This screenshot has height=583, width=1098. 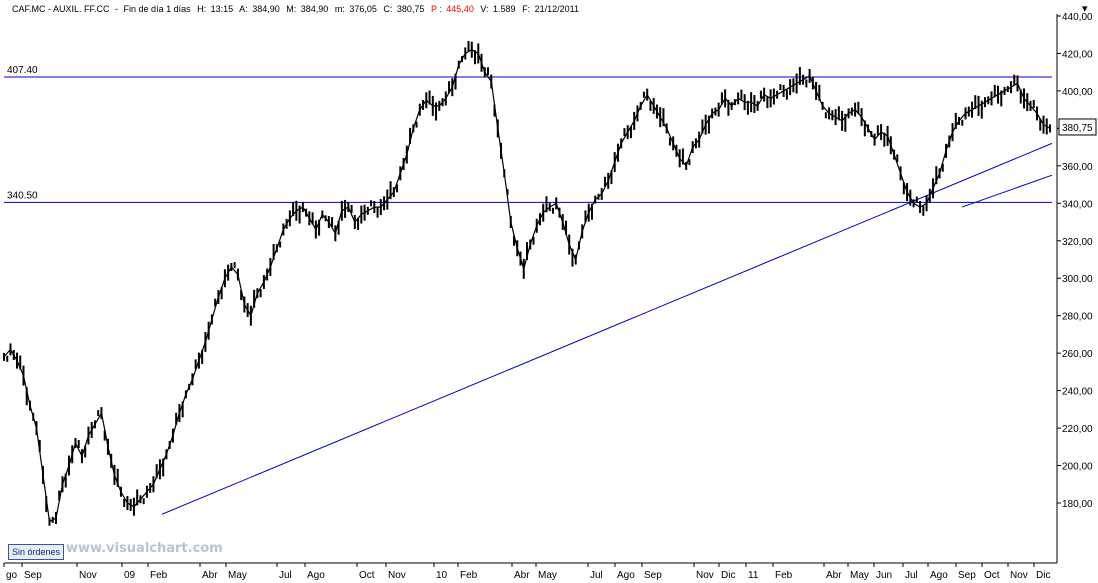 I want to click on header-a-value: 384,90, so click(x=266, y=9).